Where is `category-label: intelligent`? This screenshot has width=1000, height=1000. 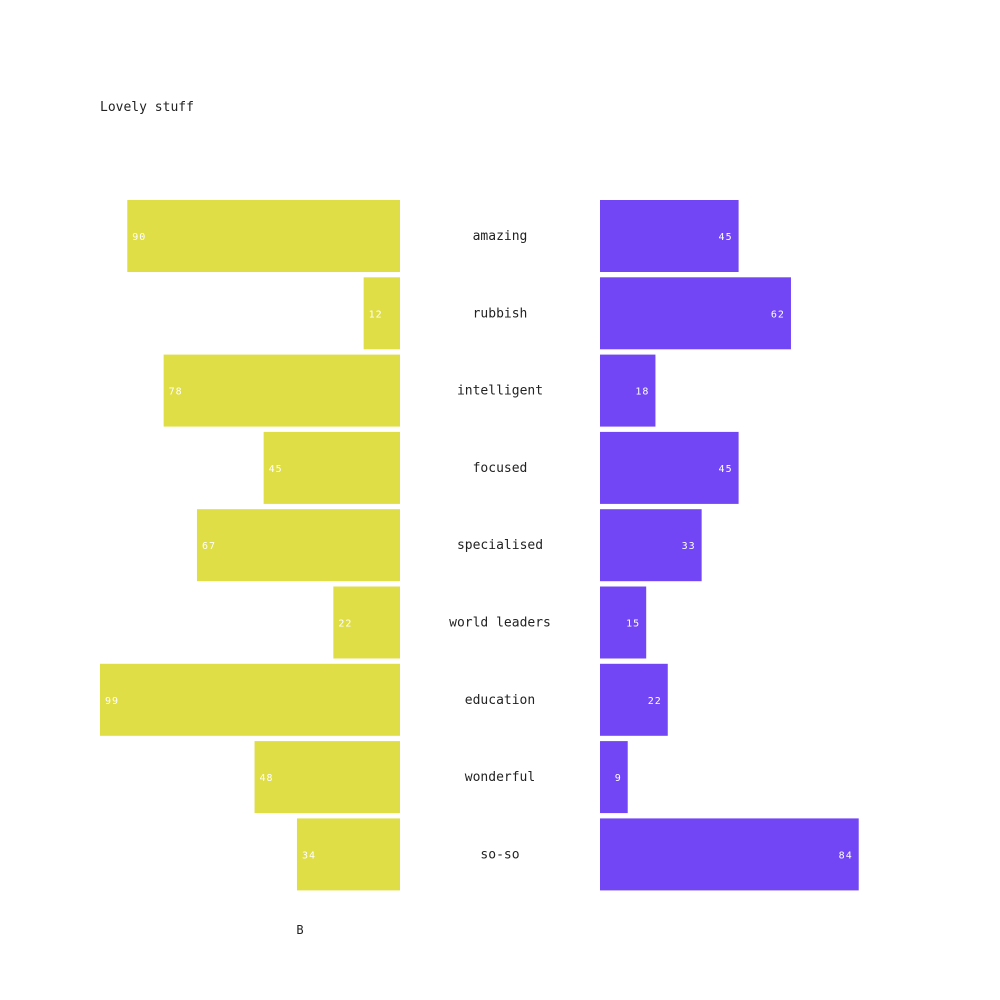 category-label: intelligent is located at coordinates (500, 391).